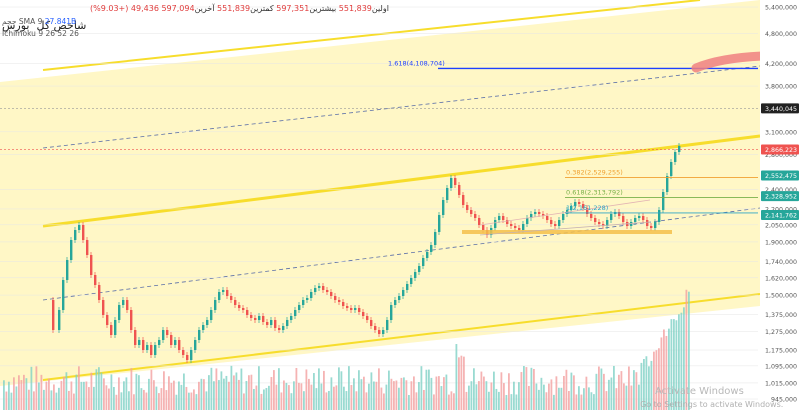 The image size is (800, 416). Describe the element at coordinates (781, 209) in the screenshot. I see `y-tick-label: 2,200,000` at that location.